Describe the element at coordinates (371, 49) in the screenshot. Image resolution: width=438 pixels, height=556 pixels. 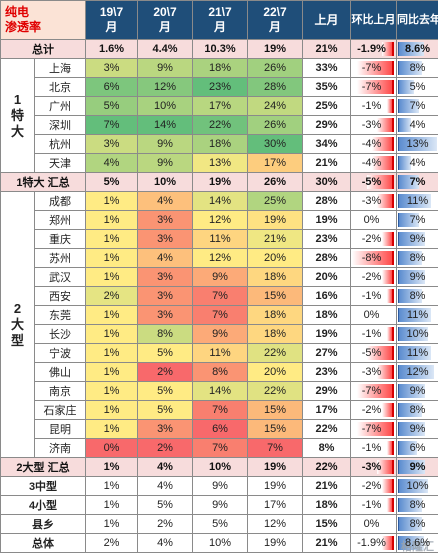
I see `mom-value: -1.9%` at that location.